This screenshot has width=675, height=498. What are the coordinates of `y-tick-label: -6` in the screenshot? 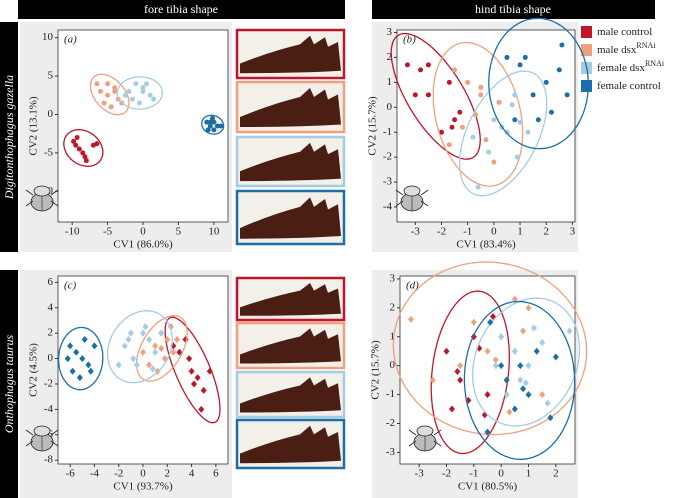 It's located at (49, 434).